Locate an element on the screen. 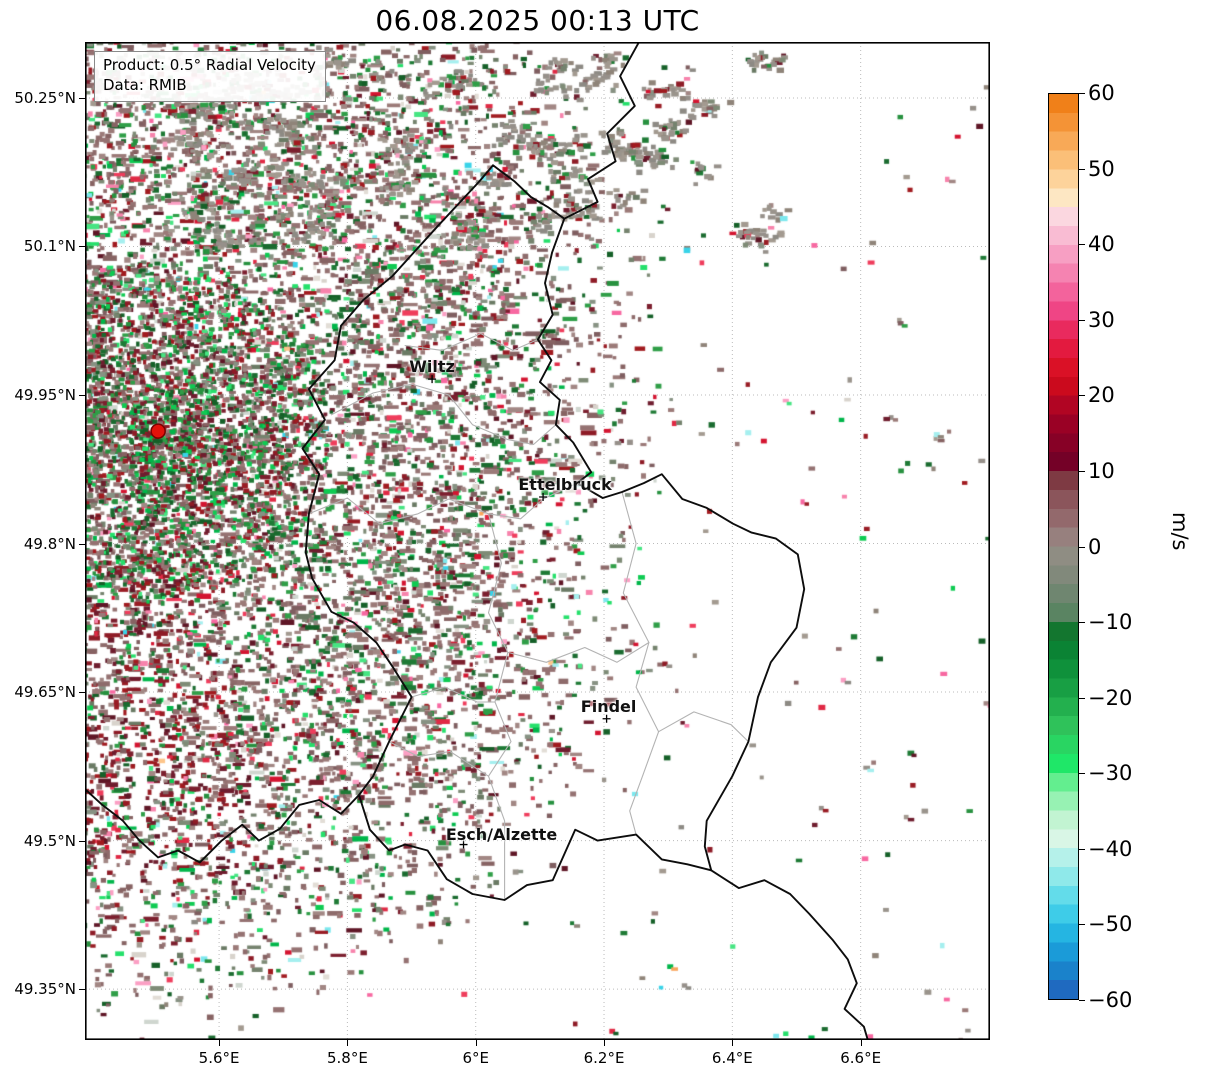 This screenshot has height=1081, width=1207. plot-title: 06.08.2025 00:13 UTC is located at coordinates (537, 20).